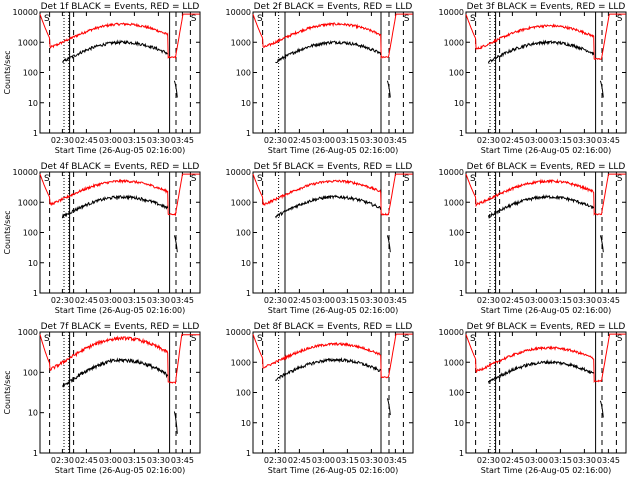  Describe the element at coordinates (333, 167) in the screenshot. I see `chart-title: Det 5f BLACK = Events, RED = LLD` at that location.